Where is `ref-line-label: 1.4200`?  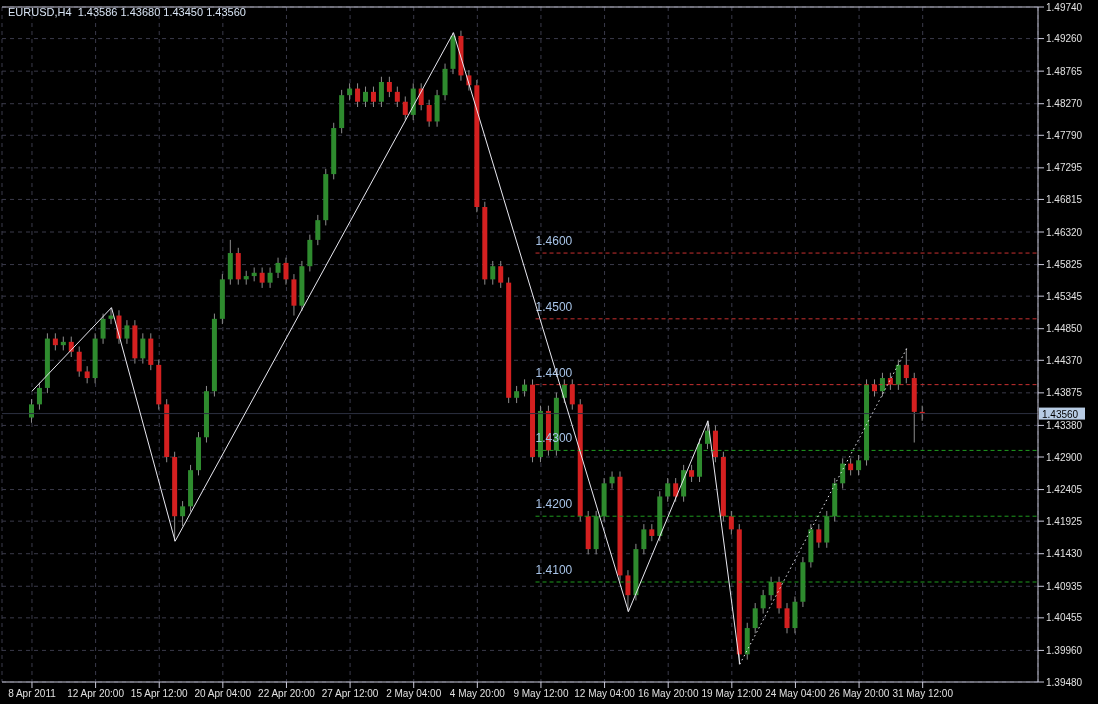
ref-line-label: 1.4200 is located at coordinates (554, 504).